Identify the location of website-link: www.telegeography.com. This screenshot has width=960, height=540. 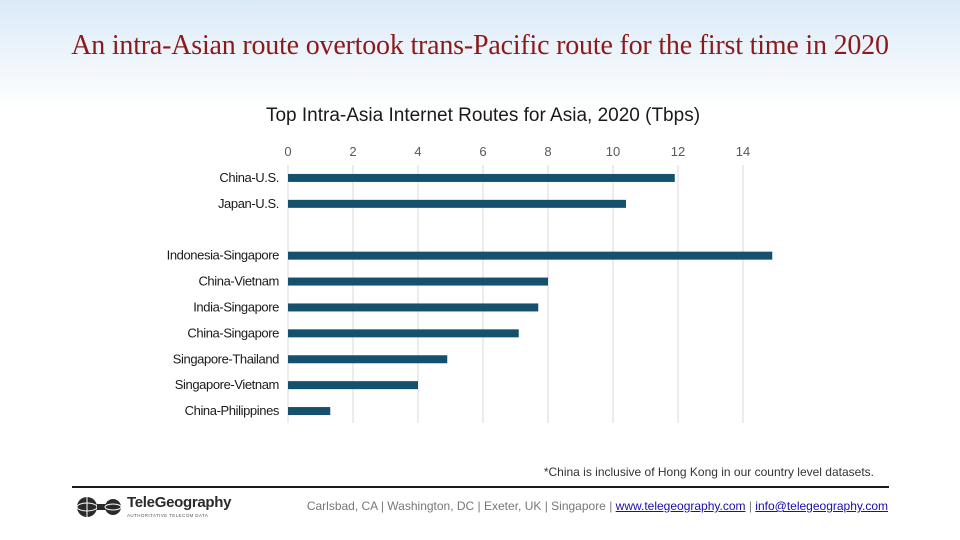
(680, 506).